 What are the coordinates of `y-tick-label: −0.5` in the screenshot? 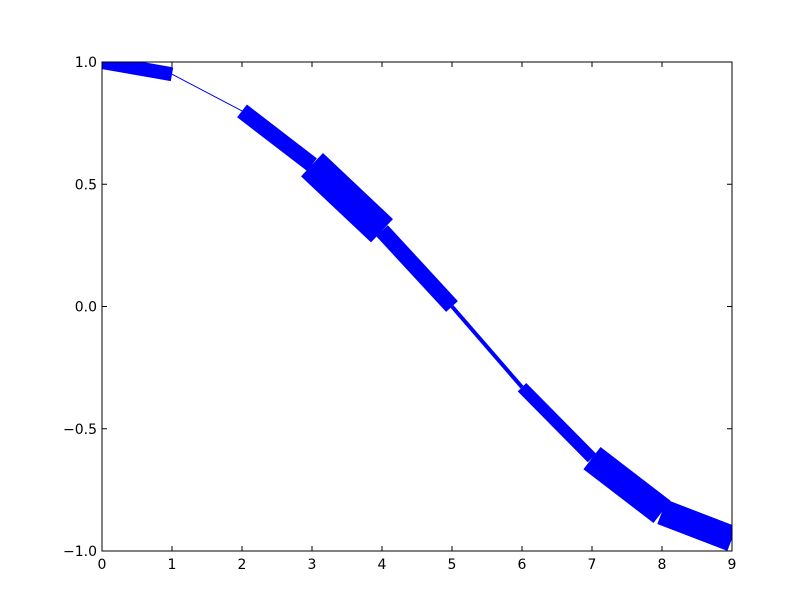 It's located at (80, 430).